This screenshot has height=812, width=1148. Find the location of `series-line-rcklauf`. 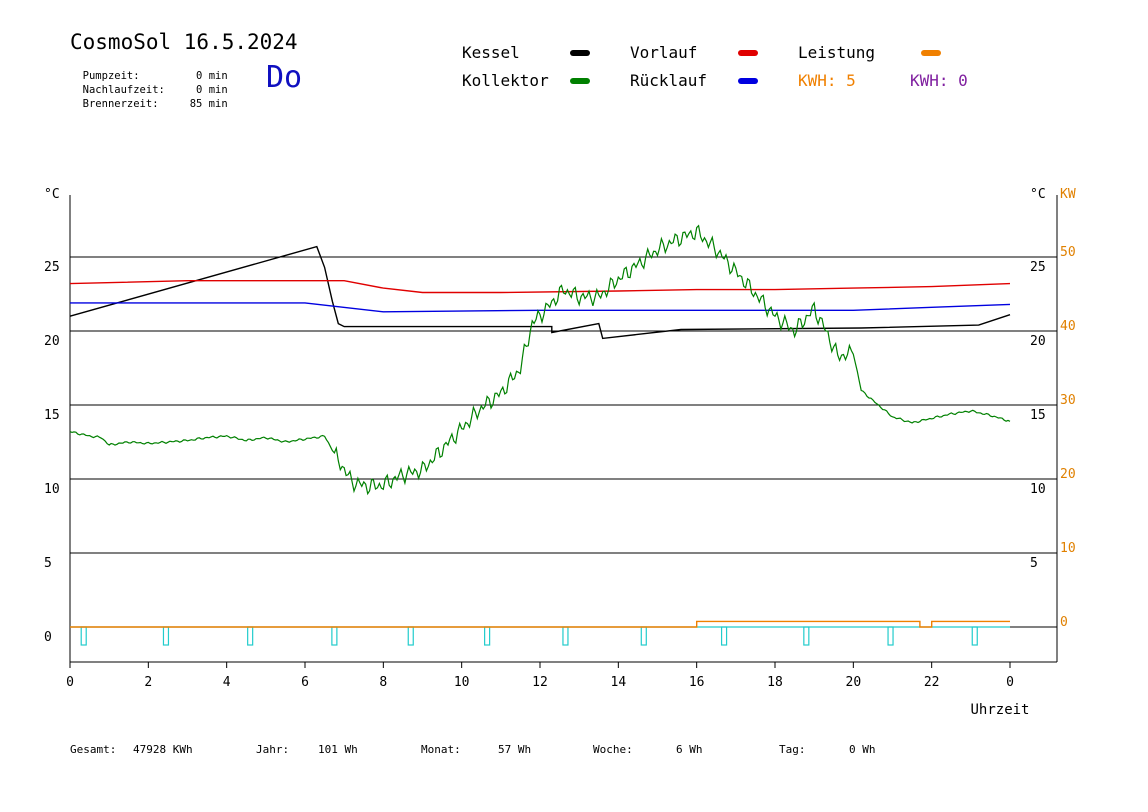

series-line-rcklauf is located at coordinates (540, 307).